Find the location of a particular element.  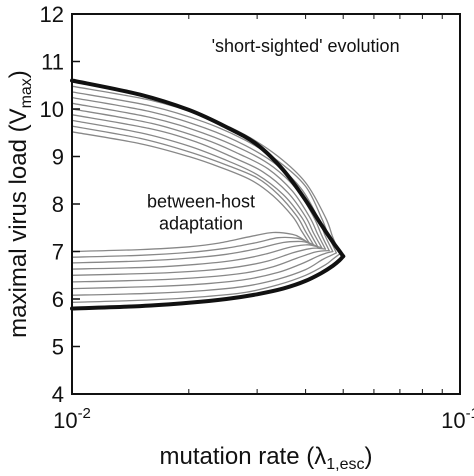

x-tick-label: 10⁻² is located at coordinates (72, 419).